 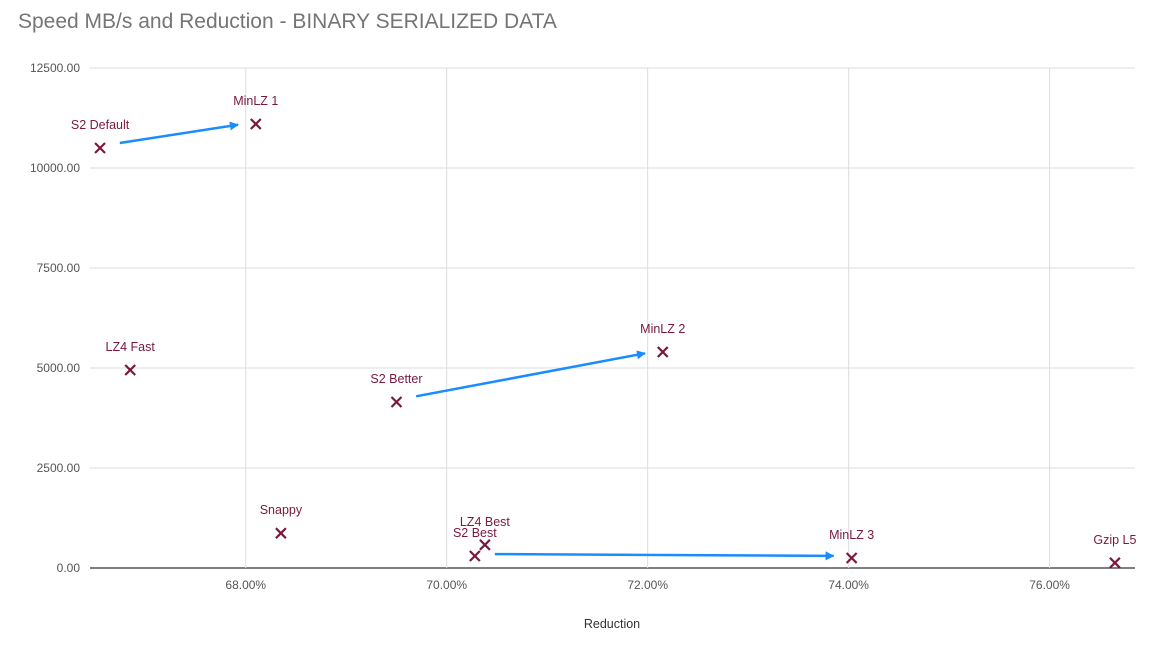 I want to click on x-tick-label: 68.00%, so click(x=245, y=585).